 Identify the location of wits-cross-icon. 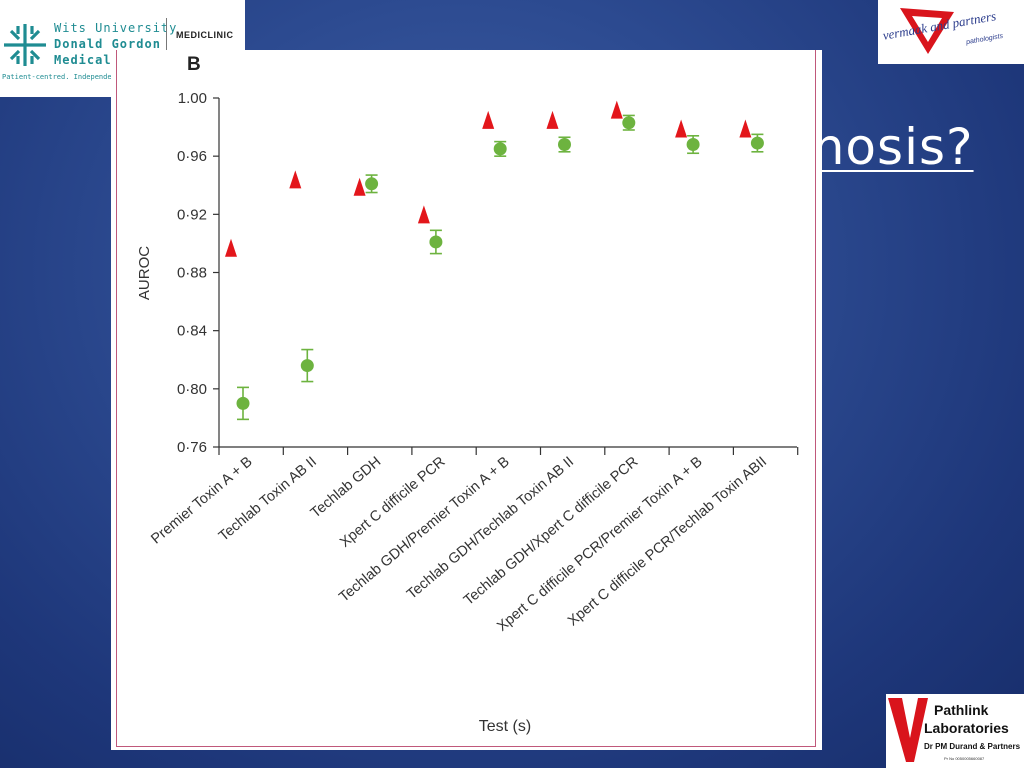
(25, 45).